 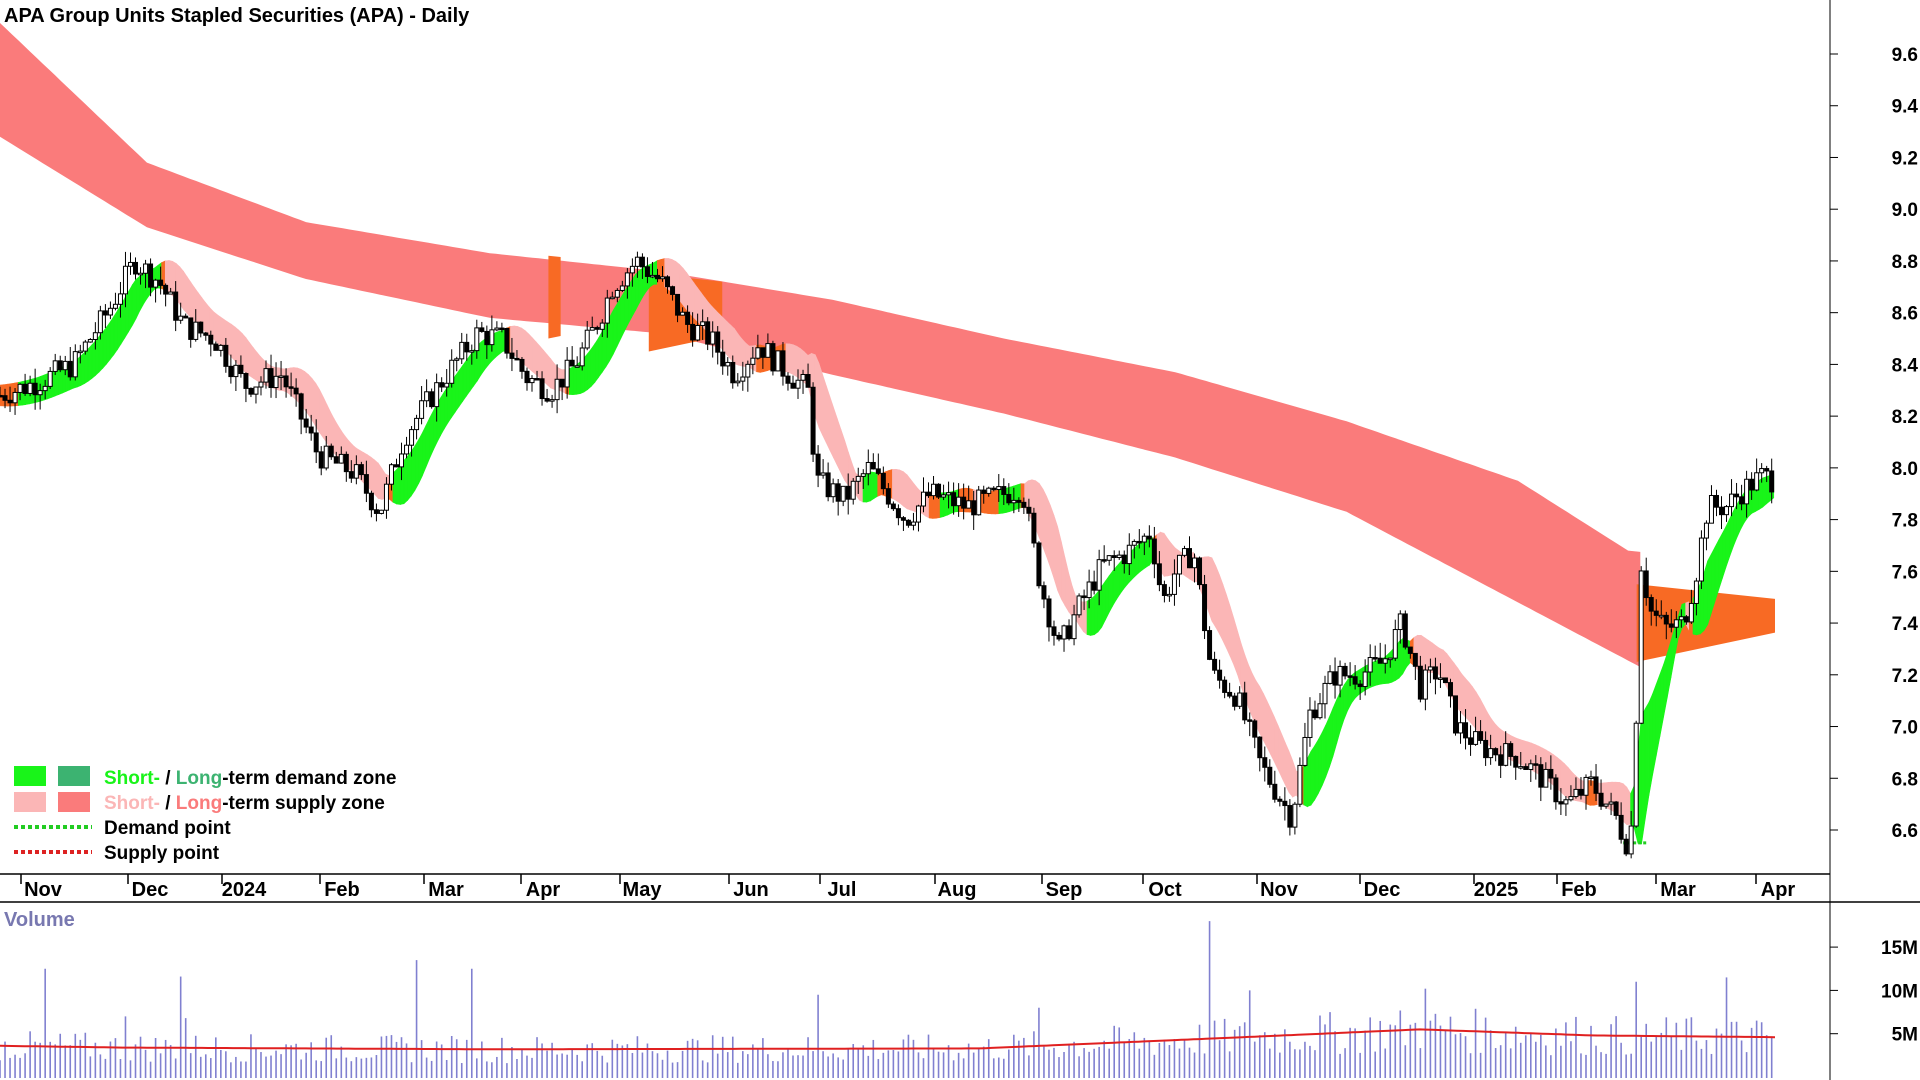 I want to click on legend-supply-zone: Short- / Long-term supply zone, so click(x=244, y=803).